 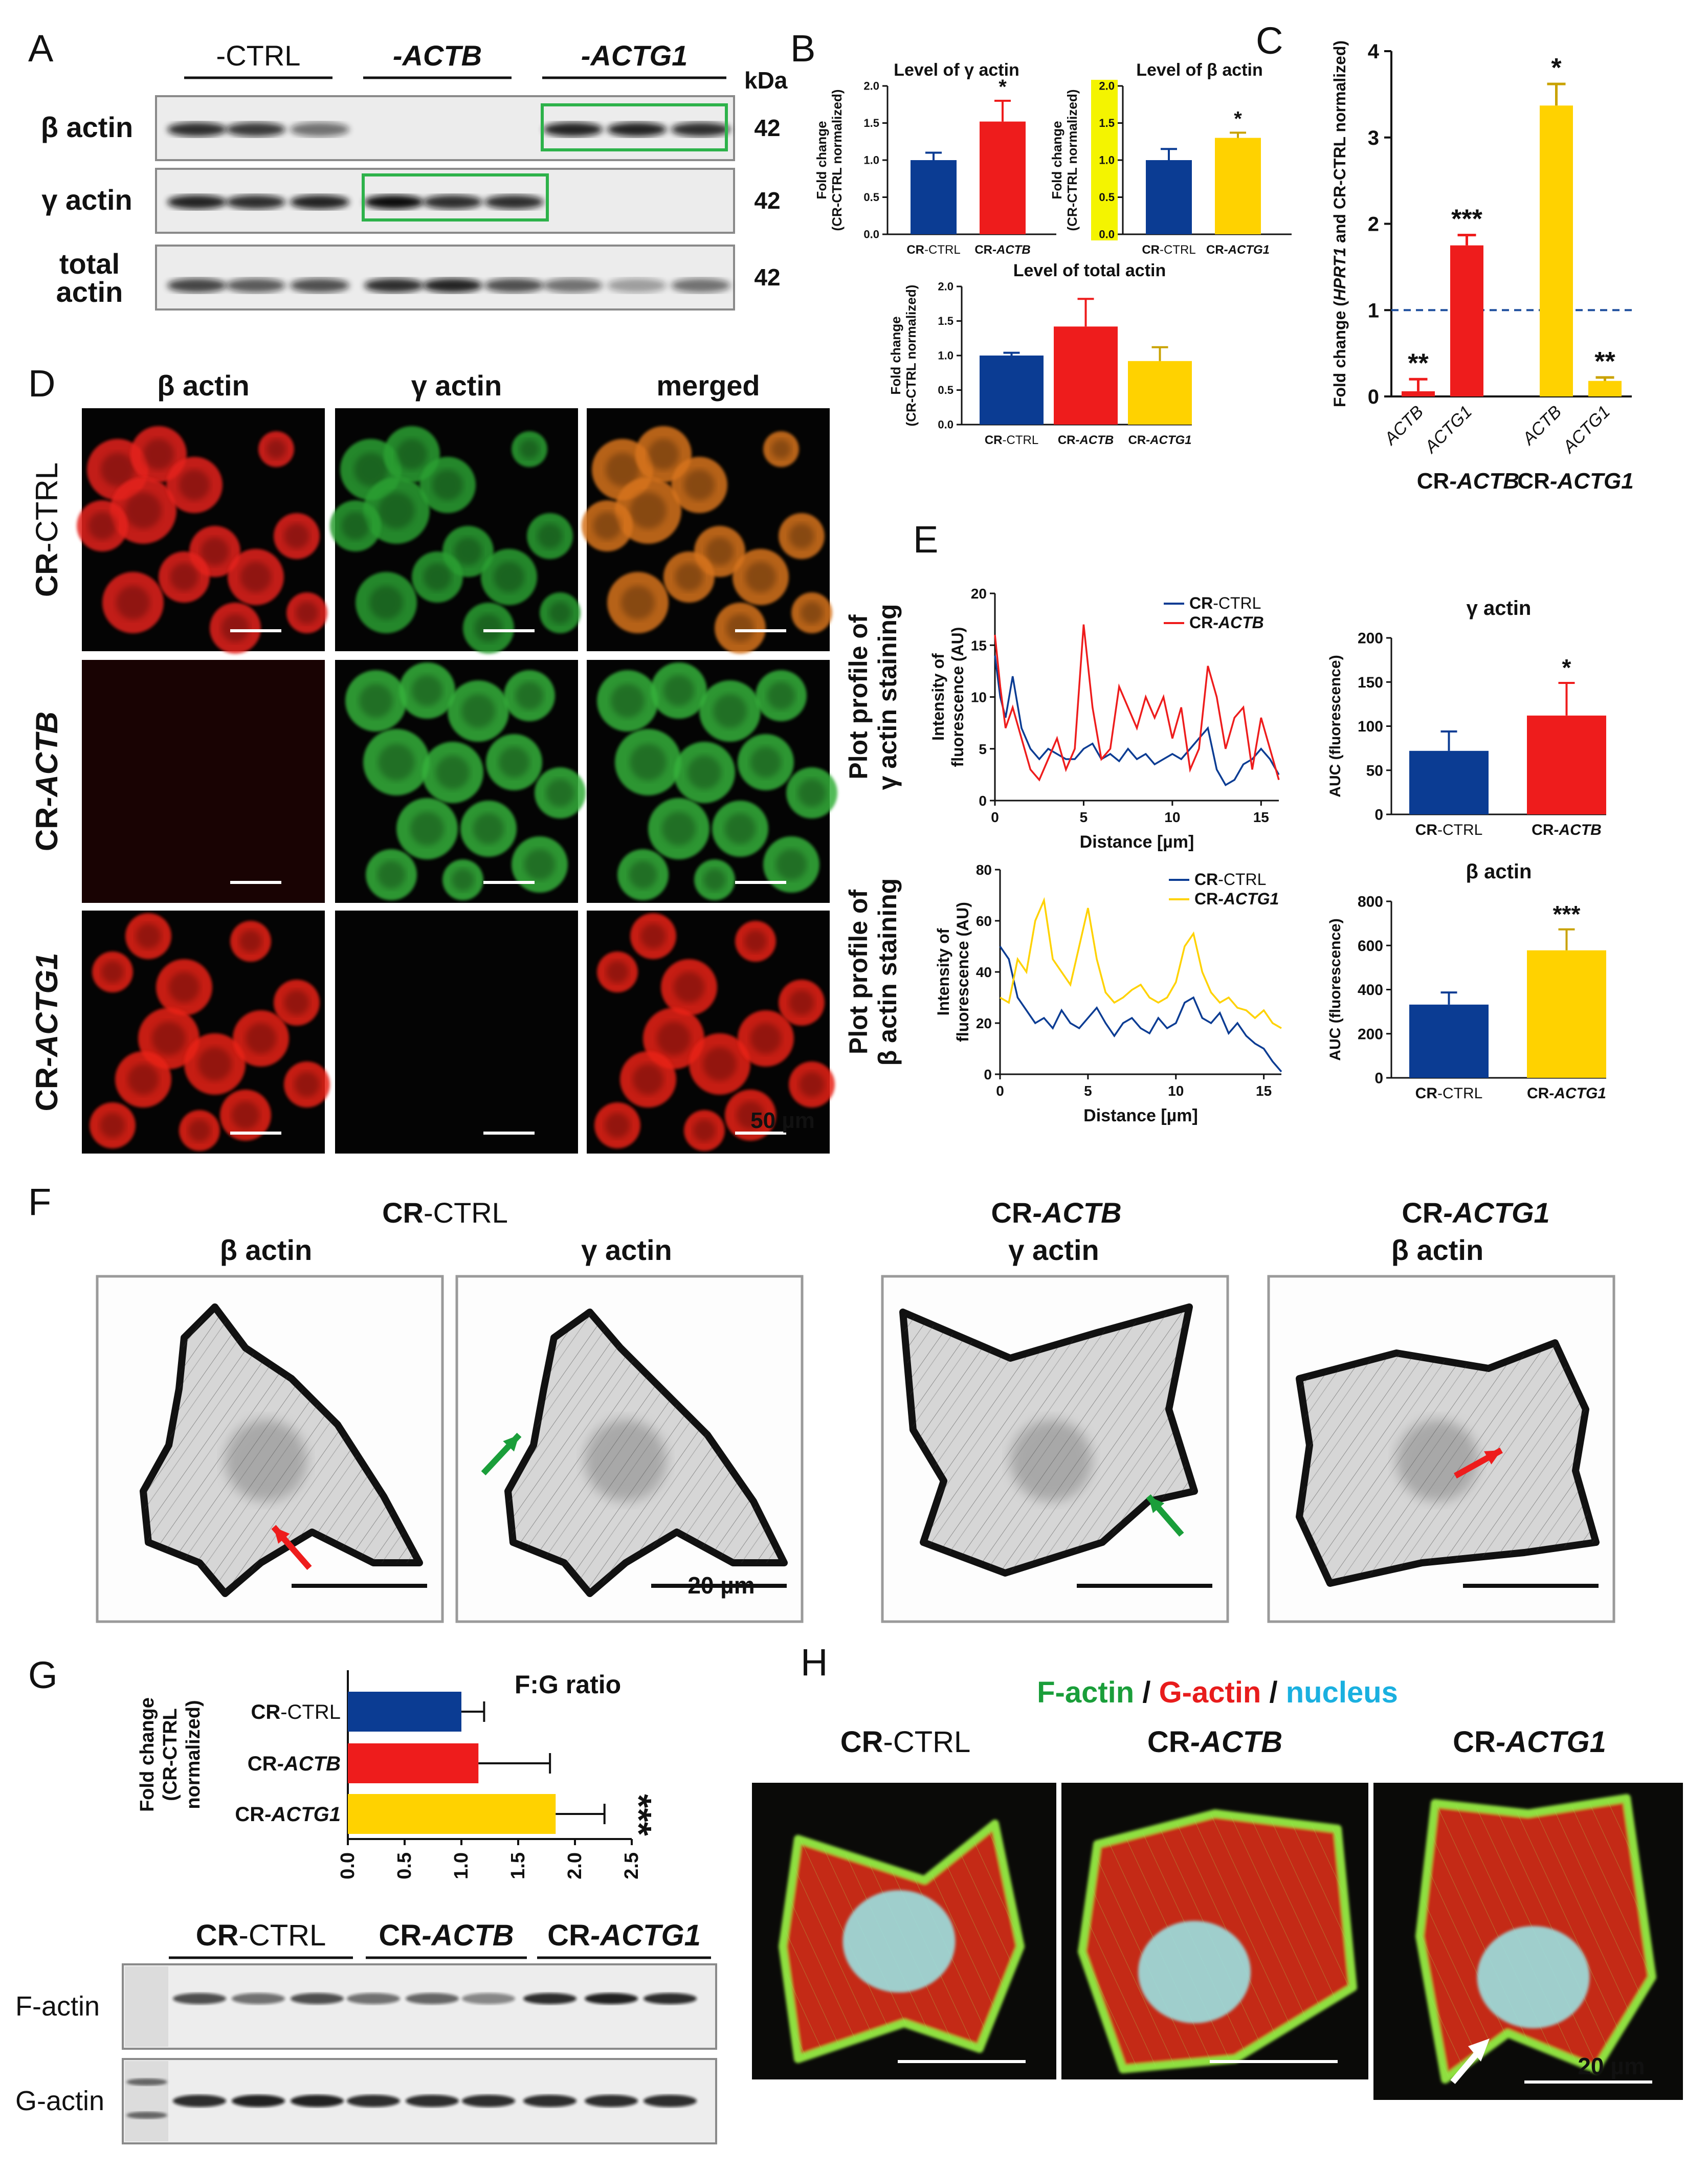 What do you see at coordinates (1449, 429) in the screenshot?
I see `x-category-label: ACTG1` at bounding box center [1449, 429].